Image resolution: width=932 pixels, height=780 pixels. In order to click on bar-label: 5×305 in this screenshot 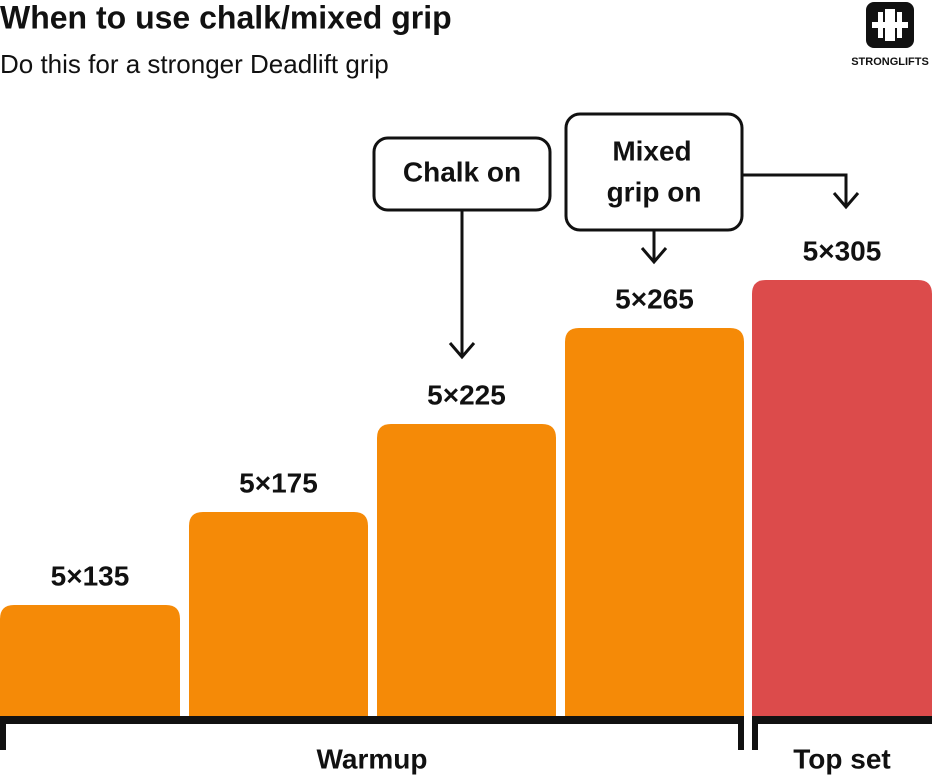, I will do `click(842, 250)`.